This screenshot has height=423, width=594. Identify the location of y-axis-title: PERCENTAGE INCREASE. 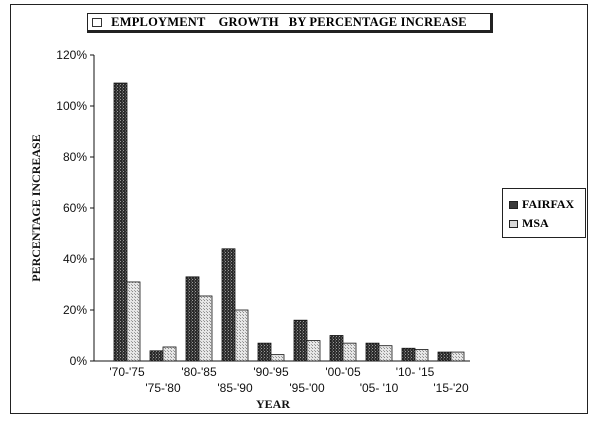
(36, 207).